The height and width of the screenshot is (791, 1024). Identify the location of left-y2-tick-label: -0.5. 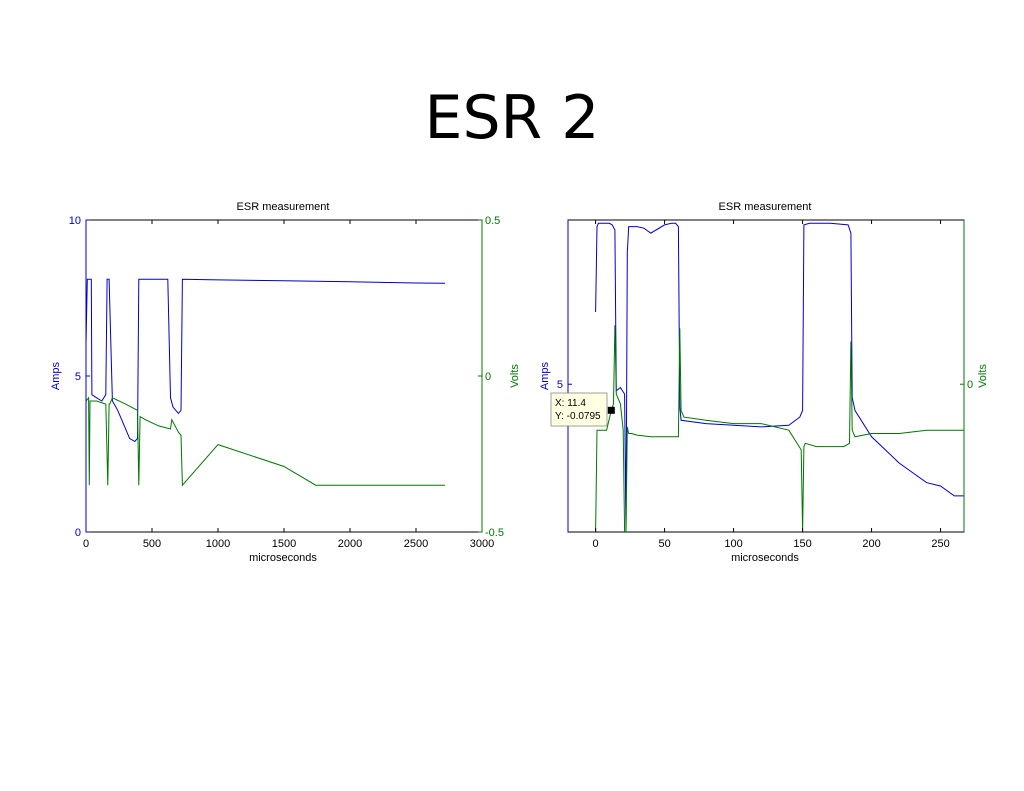
(494, 533).